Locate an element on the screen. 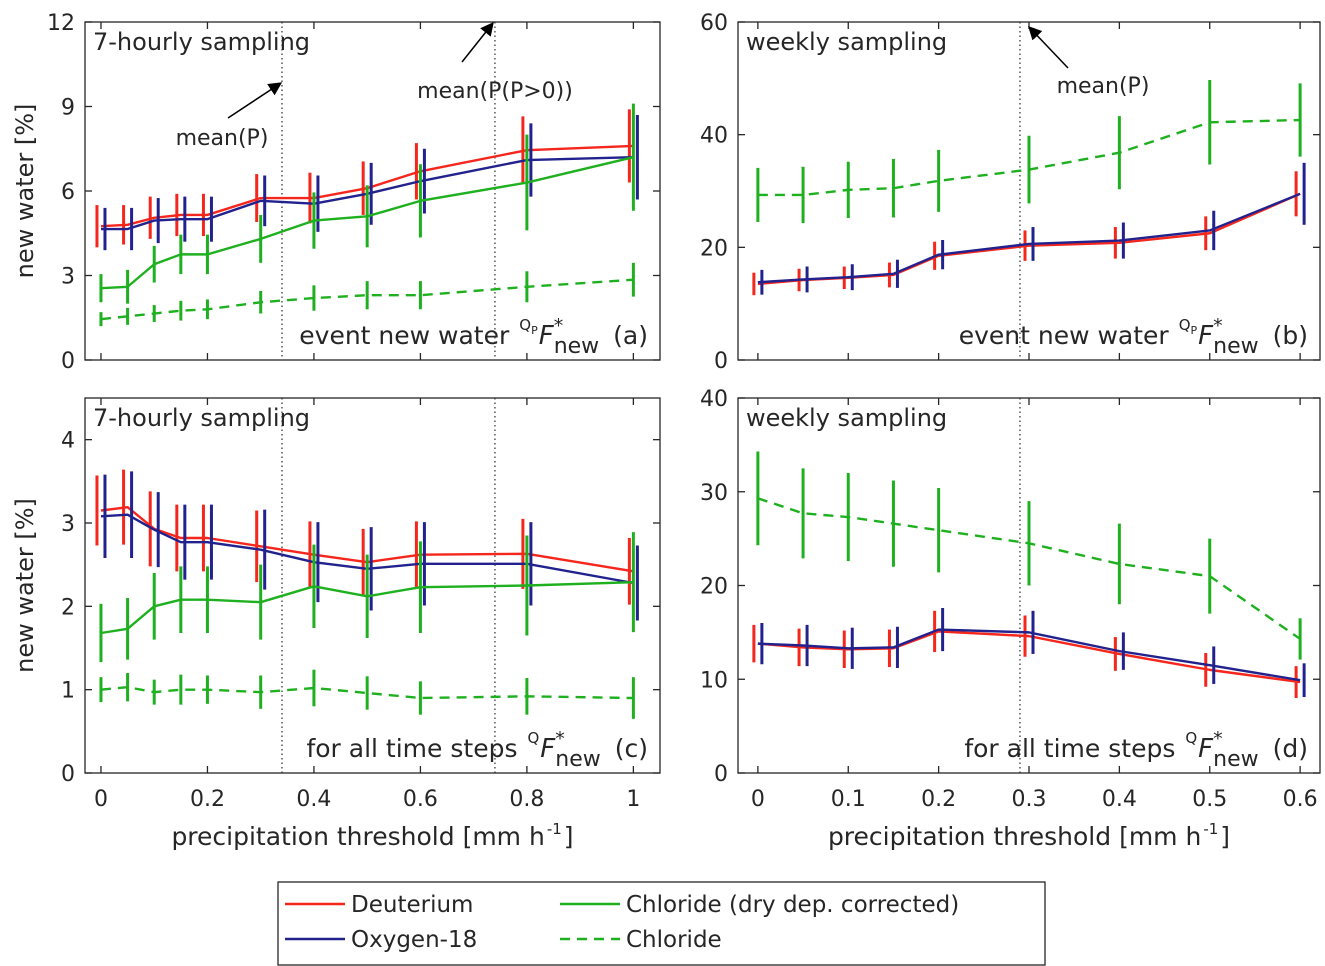 This screenshot has height=966, width=1325. panel-label-tag: (b) is located at coordinates (1290, 335).